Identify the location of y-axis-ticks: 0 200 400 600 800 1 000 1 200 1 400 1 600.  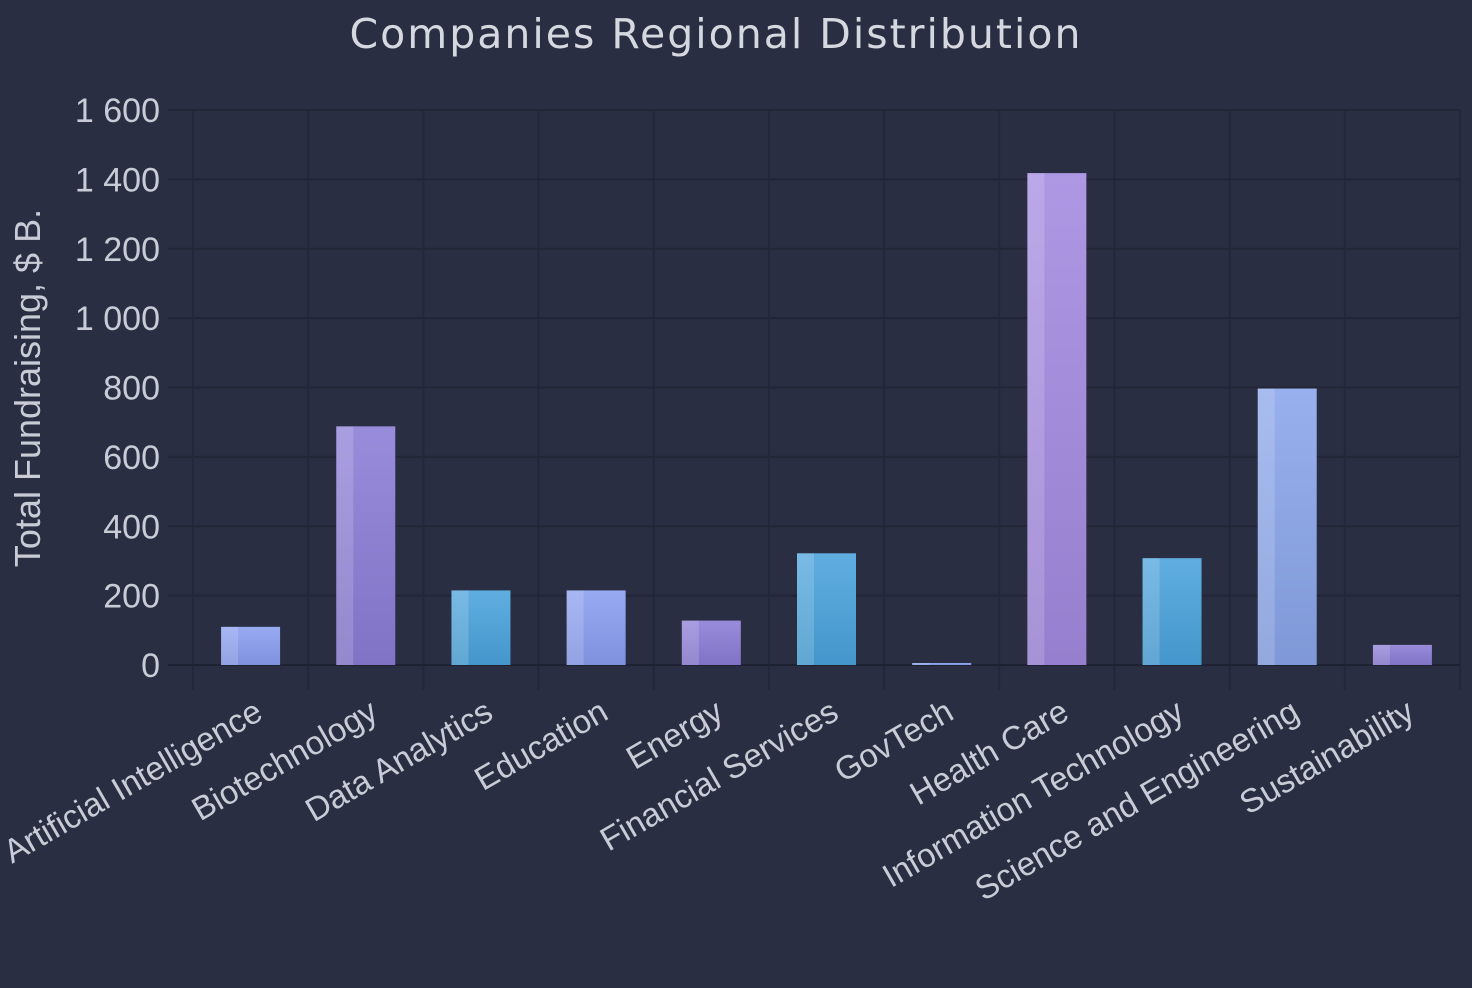
(117, 388).